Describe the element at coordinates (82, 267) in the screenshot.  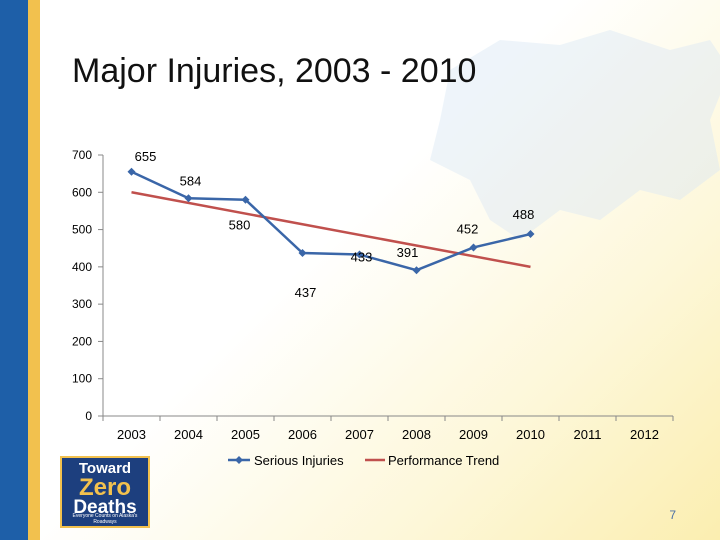
I see `y-tick-label: 400` at that location.